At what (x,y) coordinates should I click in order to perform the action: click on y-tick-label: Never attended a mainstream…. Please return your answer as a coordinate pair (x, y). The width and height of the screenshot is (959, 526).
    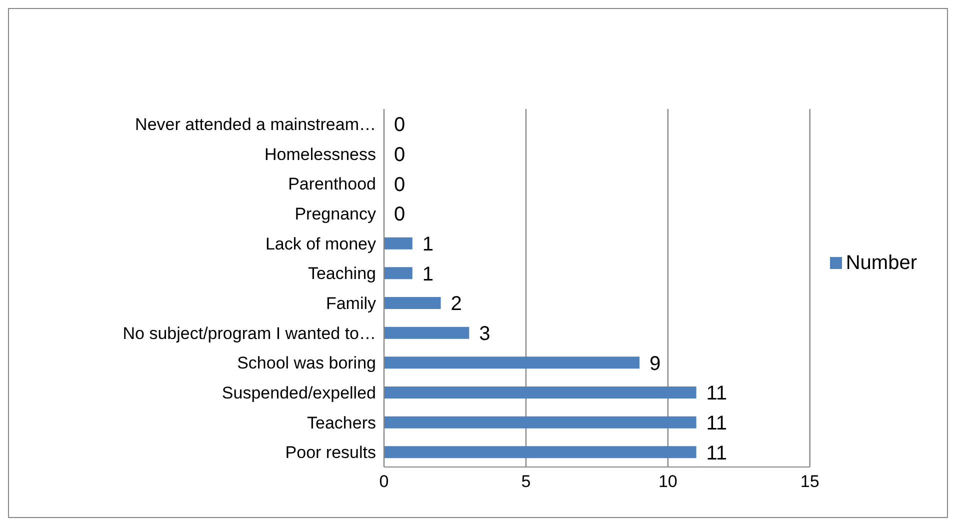
    Looking at the image, I should click on (255, 124).